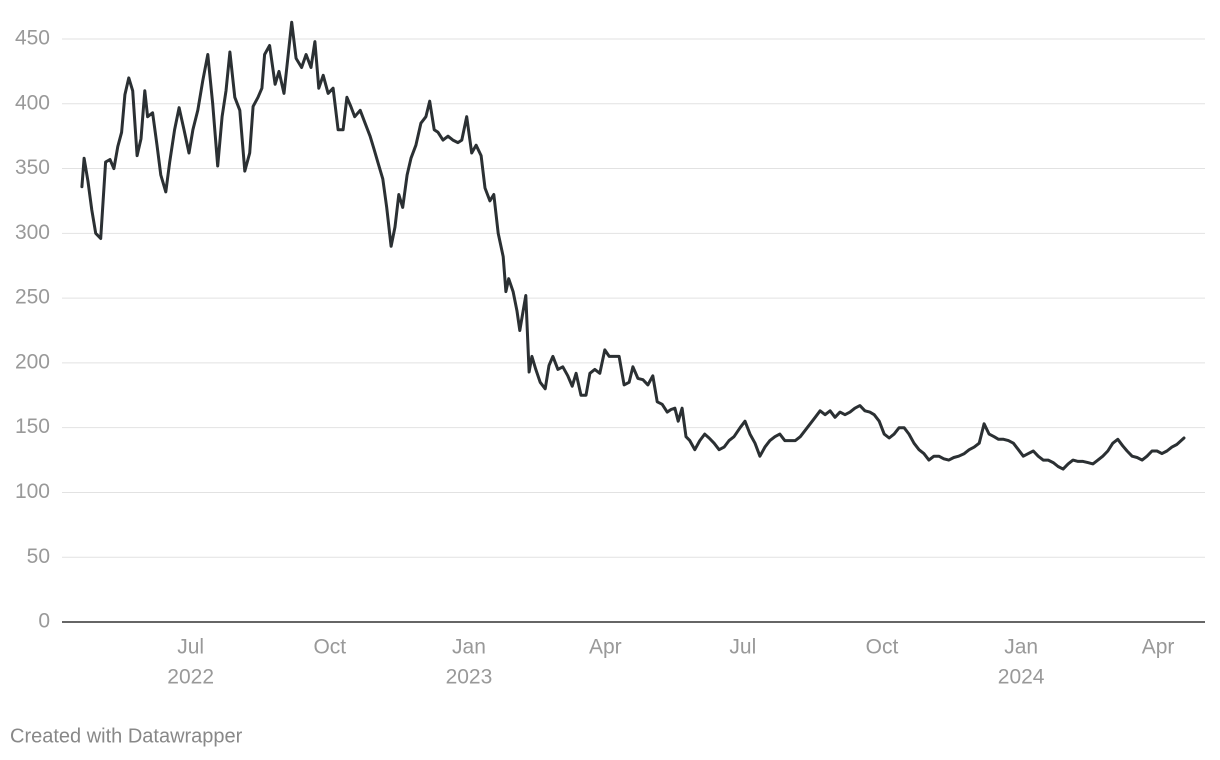  What do you see at coordinates (469, 677) in the screenshot?
I see `x-tick-year: 2023` at bounding box center [469, 677].